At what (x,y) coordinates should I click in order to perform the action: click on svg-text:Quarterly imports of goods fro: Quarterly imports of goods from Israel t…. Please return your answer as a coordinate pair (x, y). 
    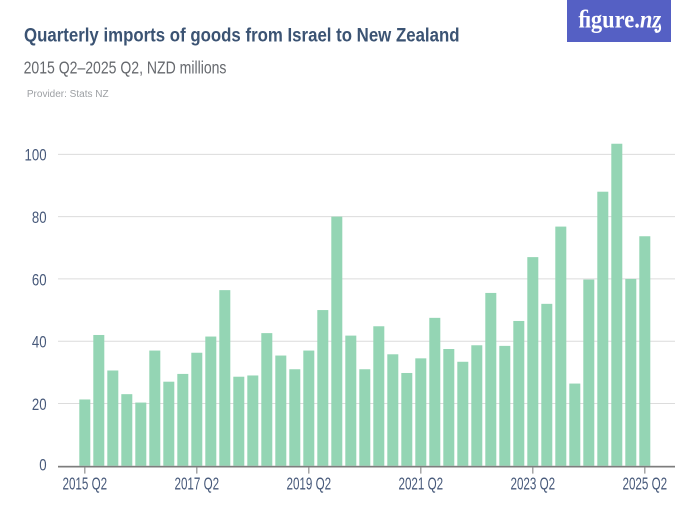
    Looking at the image, I should click on (242, 35).